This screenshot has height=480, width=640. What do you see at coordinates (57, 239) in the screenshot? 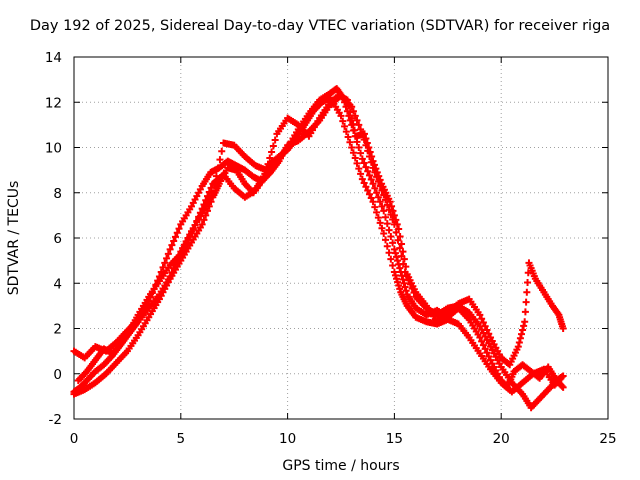
I see `y-tick-label: 6` at bounding box center [57, 239].